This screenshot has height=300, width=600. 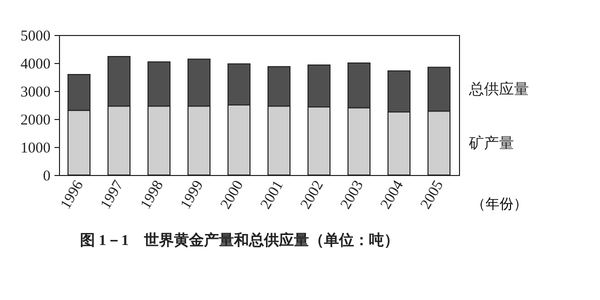 I want to click on y-tick-label: 2000, so click(x=35, y=120).